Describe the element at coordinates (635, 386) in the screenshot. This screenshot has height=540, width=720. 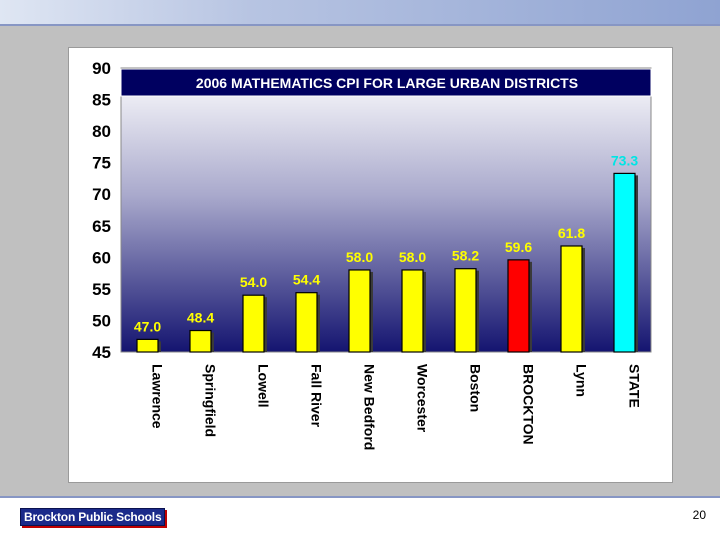
I see `x-tick-label: STATE` at that location.